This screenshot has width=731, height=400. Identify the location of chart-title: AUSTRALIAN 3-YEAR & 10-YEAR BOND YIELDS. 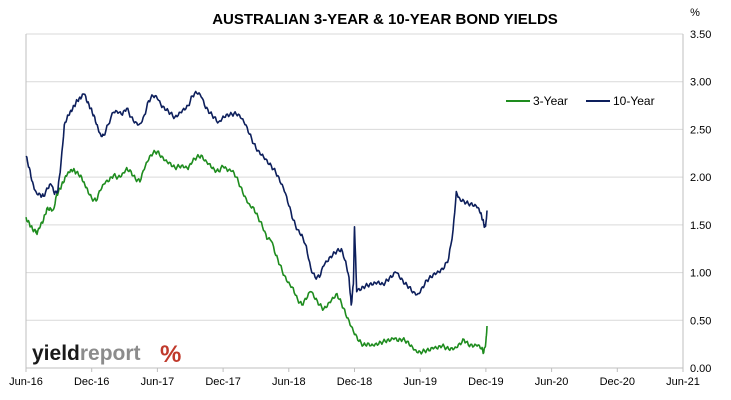
(385, 19).